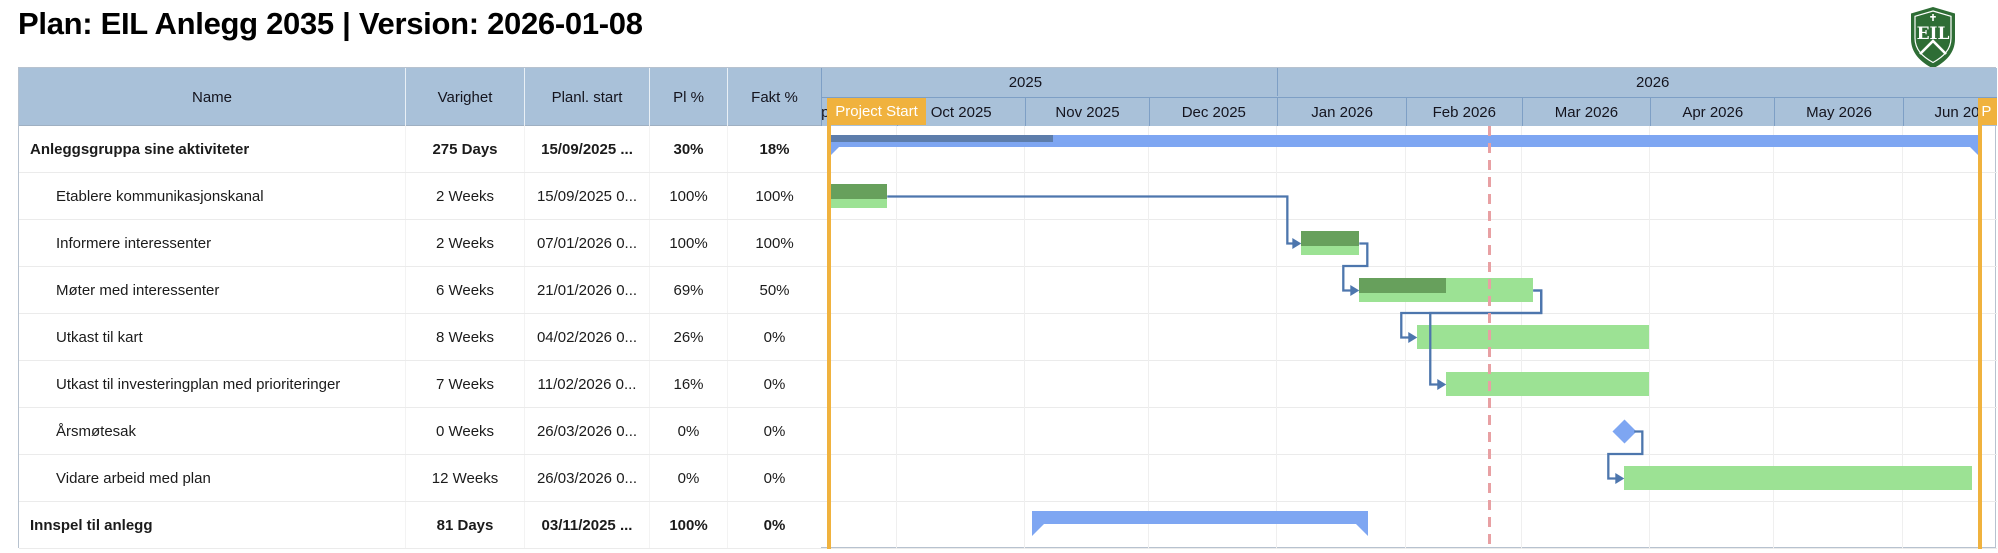 The height and width of the screenshot is (553, 1998). I want to click on cell-duration: 2 Weeks, so click(465, 196).